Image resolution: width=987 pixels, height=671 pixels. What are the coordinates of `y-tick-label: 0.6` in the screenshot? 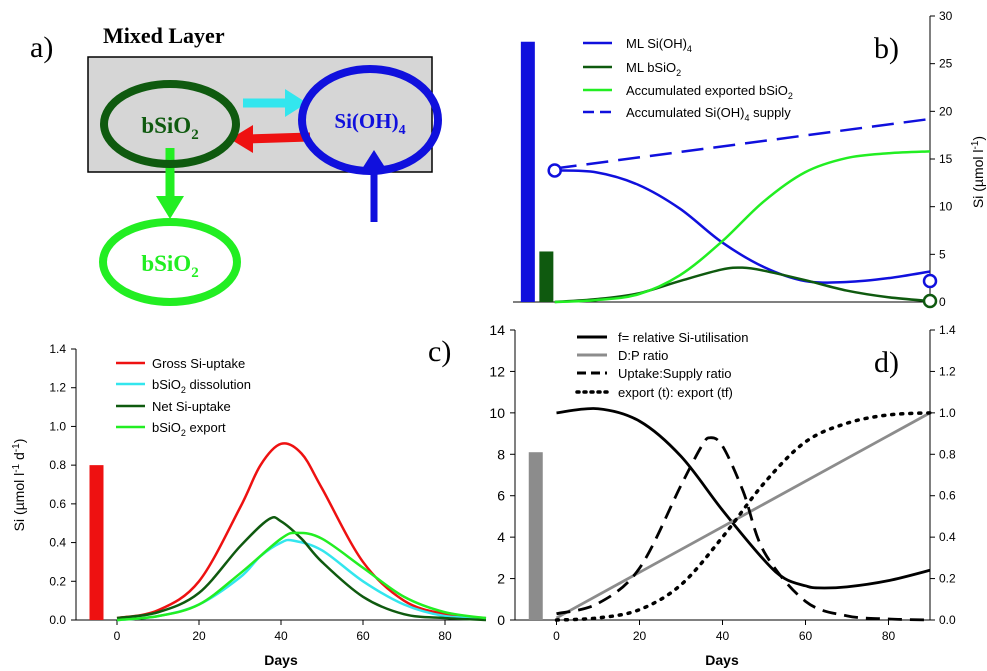 It's located at (57, 504).